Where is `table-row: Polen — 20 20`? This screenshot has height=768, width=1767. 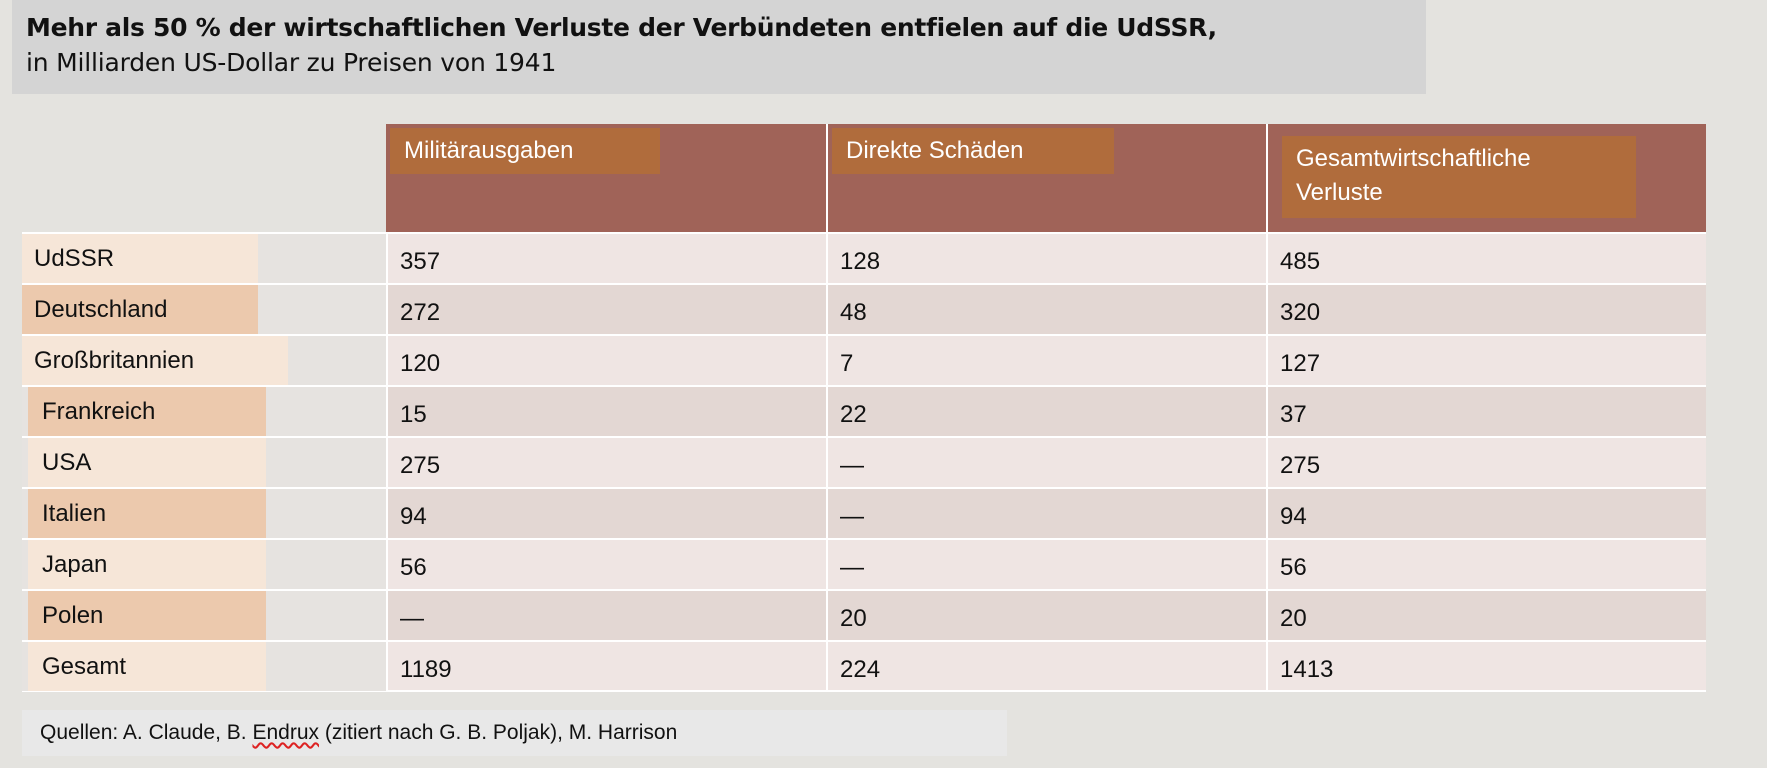 table-row: Polen — 20 20 is located at coordinates (864, 614).